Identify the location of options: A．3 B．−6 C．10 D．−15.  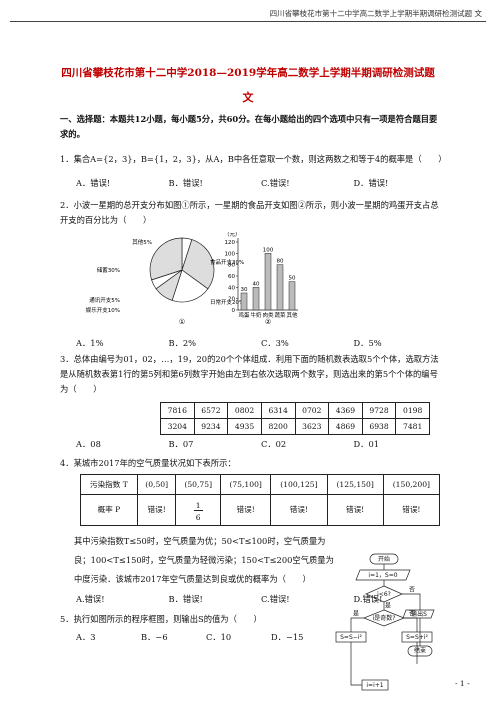
(206, 637).